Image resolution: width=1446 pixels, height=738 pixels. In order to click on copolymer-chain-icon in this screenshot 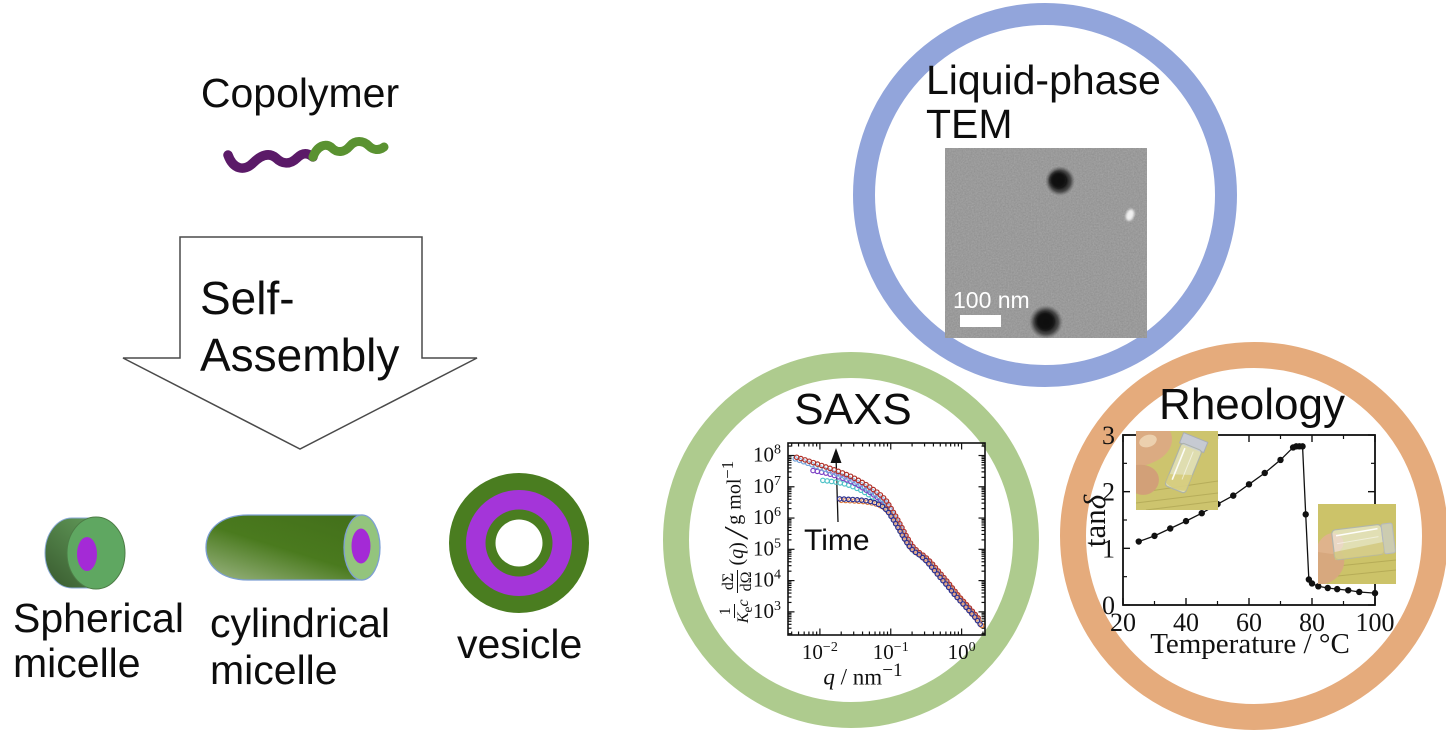, I will do `click(306, 155)`.